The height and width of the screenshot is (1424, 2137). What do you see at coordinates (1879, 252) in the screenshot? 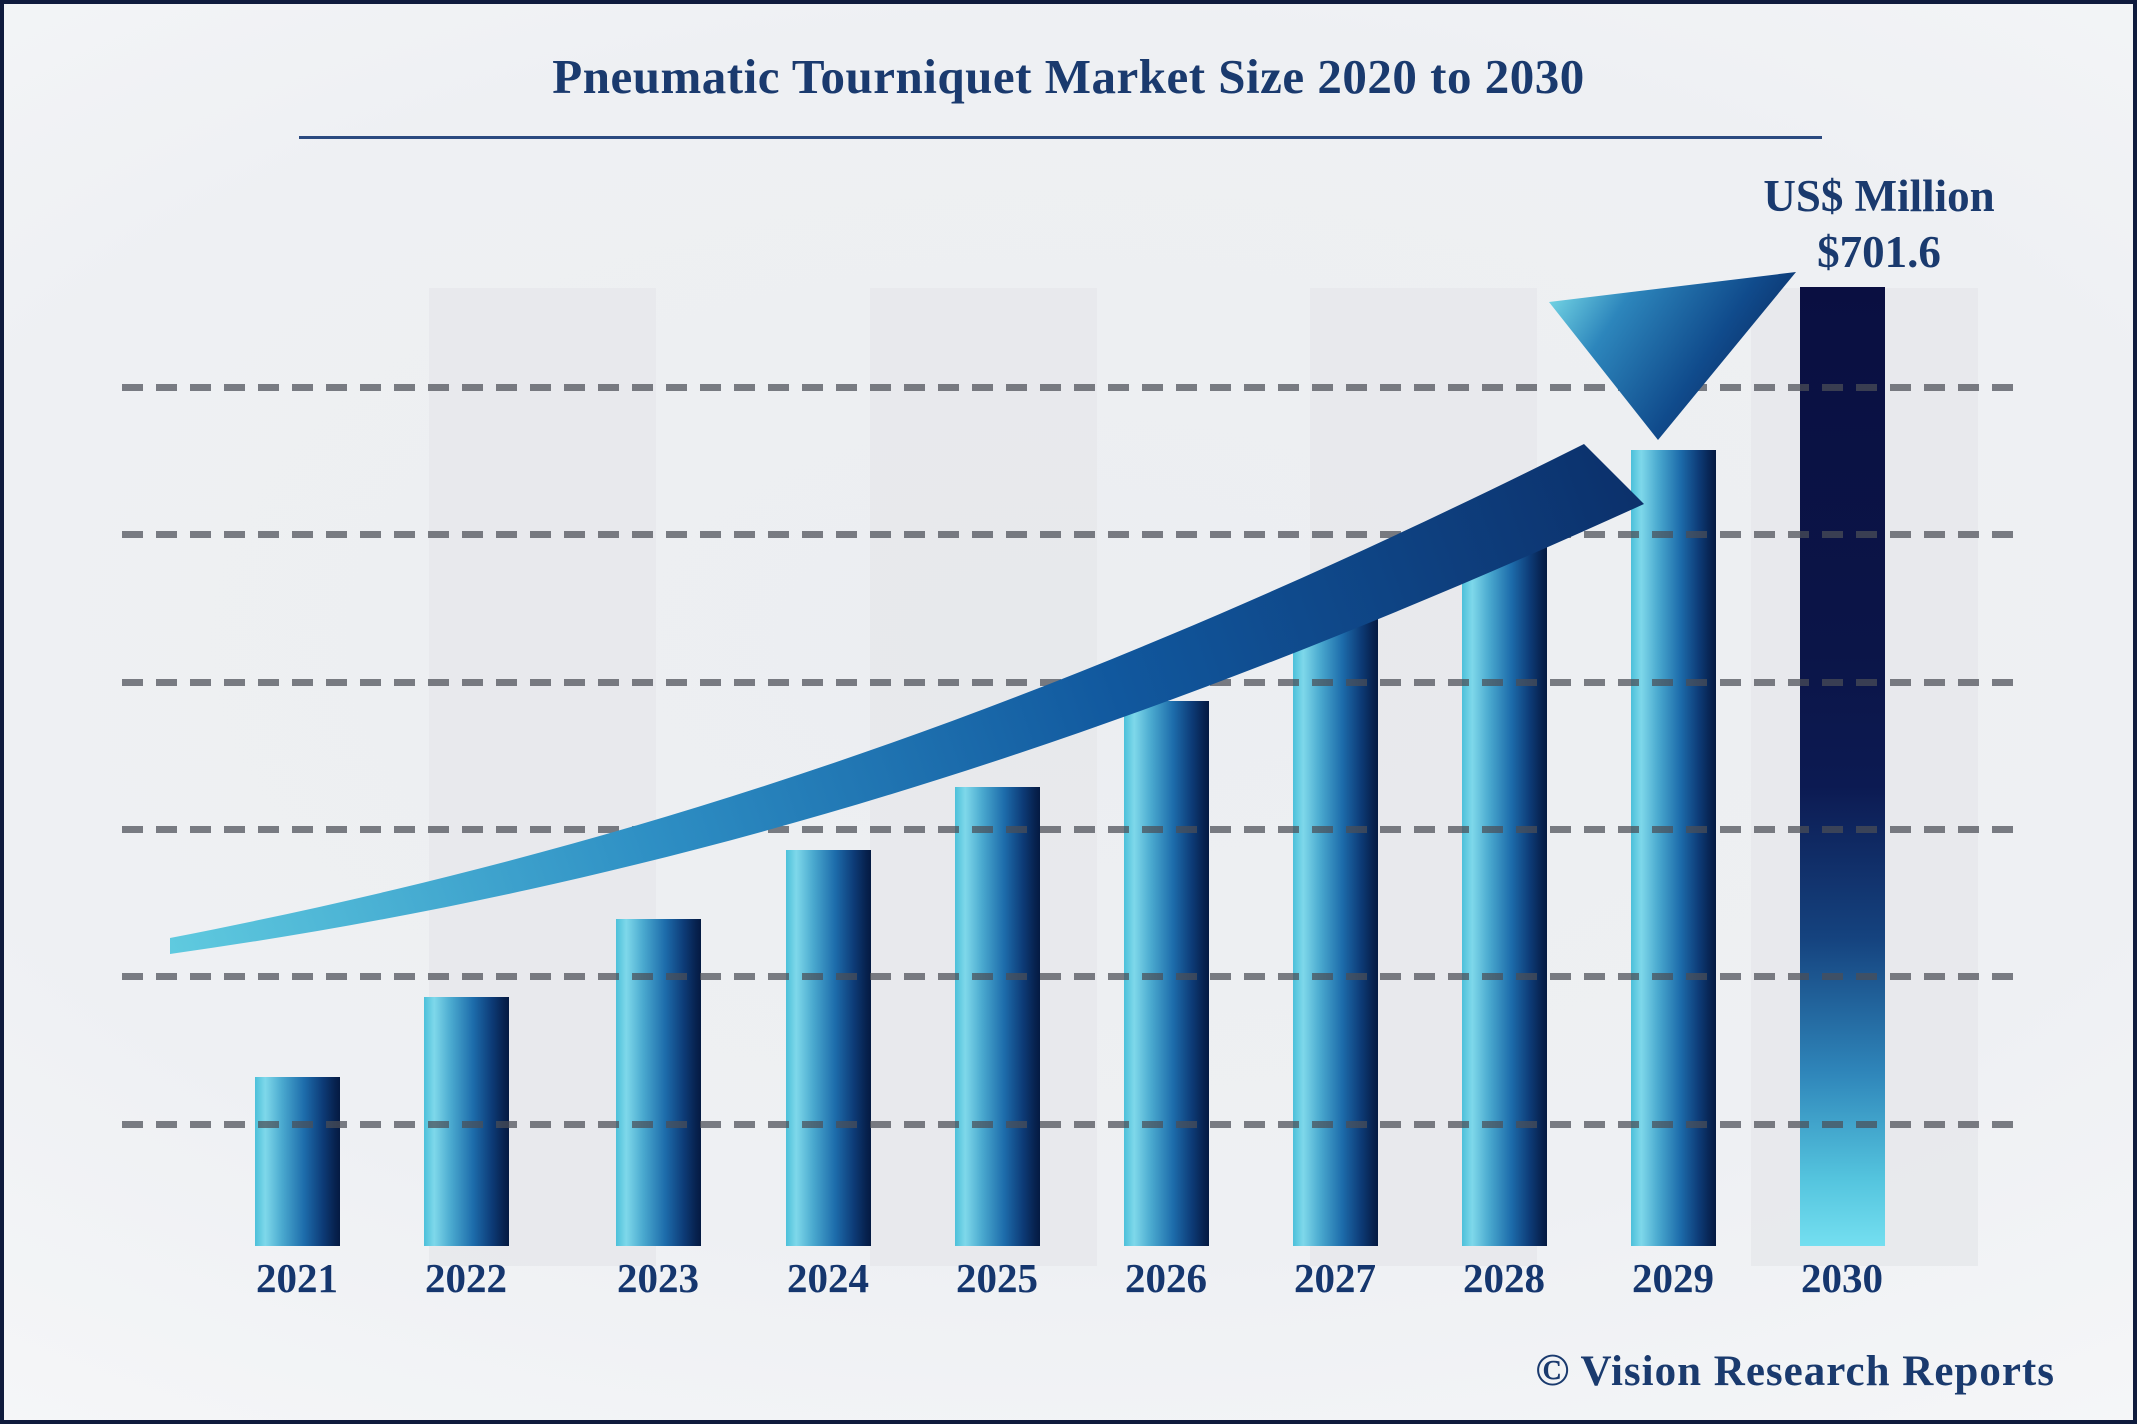
I see `annotation-value: $701.6` at bounding box center [1879, 252].